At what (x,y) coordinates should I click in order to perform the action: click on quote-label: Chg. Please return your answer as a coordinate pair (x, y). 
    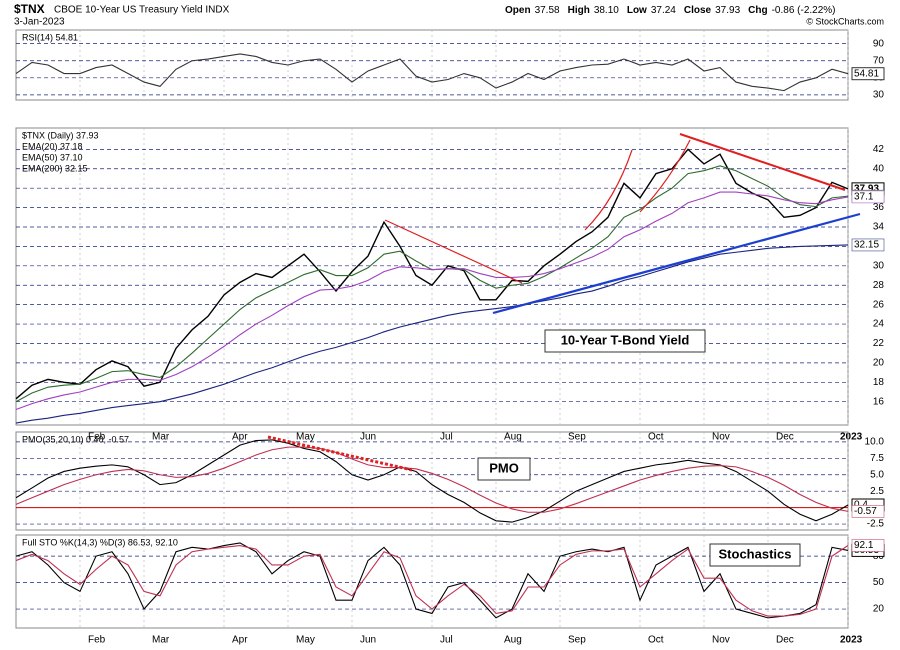
    Looking at the image, I should click on (757, 10).